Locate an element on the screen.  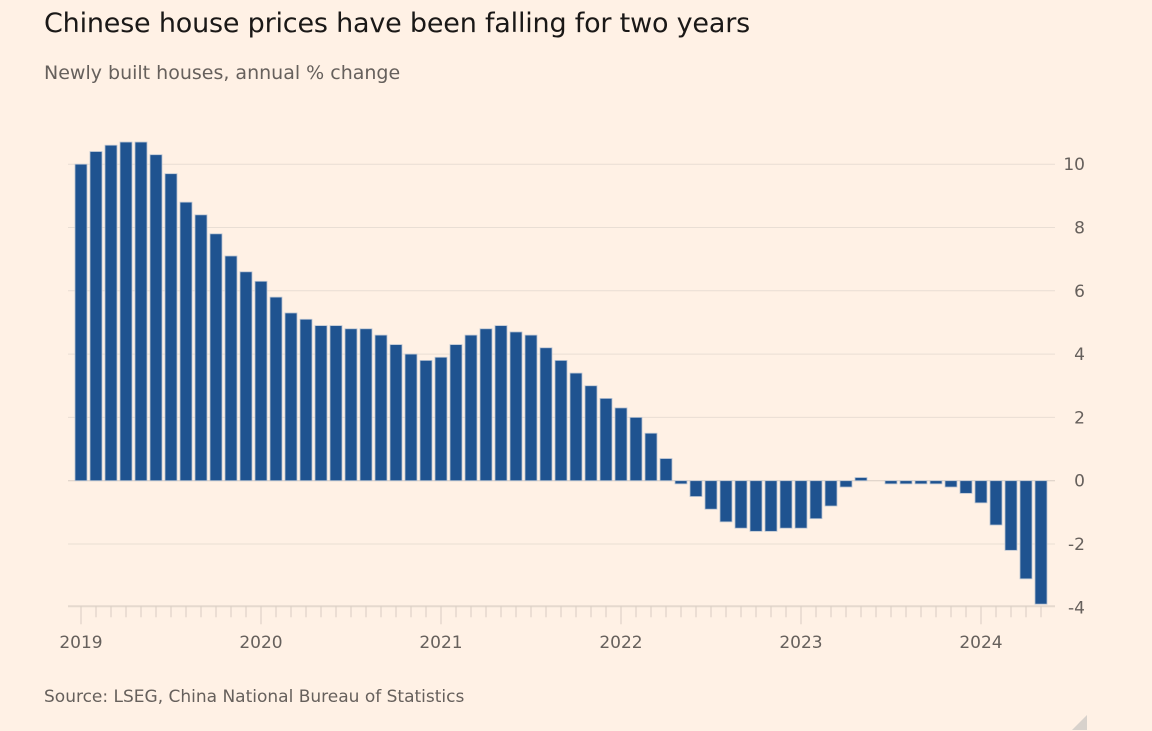
y-tick-label: 8 is located at coordinates (1079, 229).